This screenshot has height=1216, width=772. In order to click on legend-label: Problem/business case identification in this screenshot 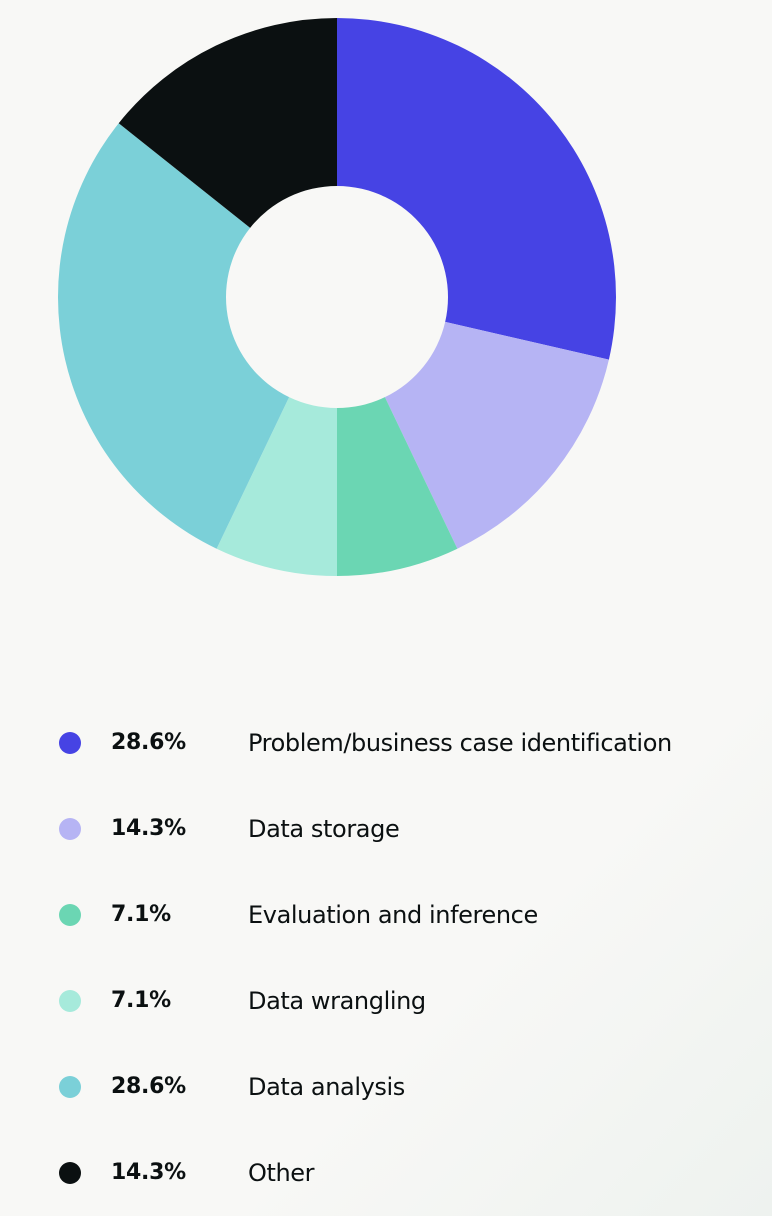, I will do `click(460, 743)`.